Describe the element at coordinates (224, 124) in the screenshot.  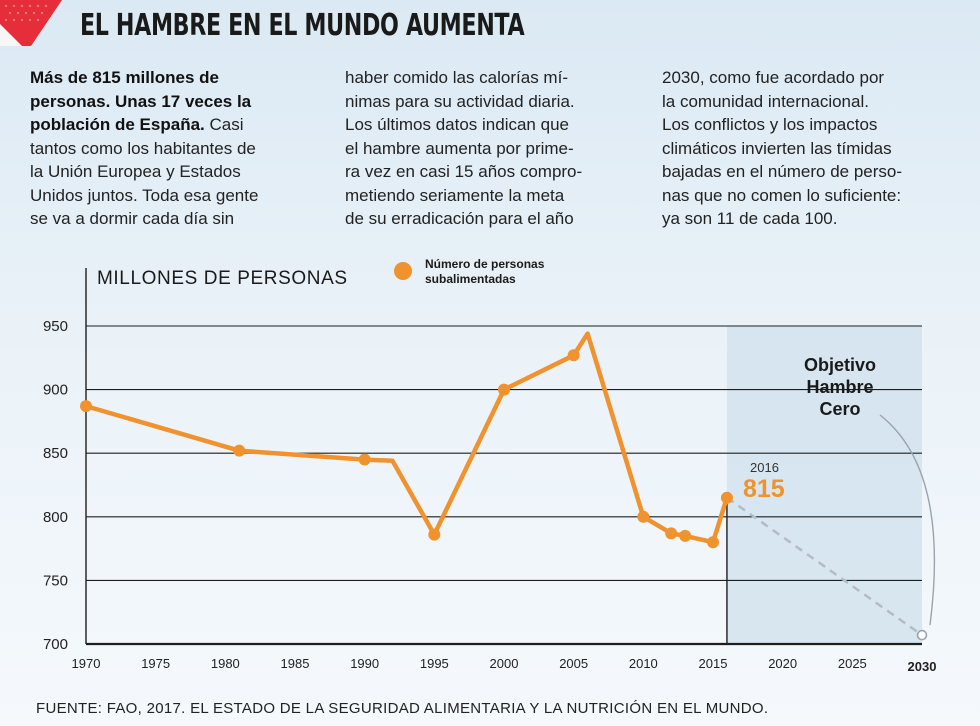
I see `lead-tail: Casi` at that location.